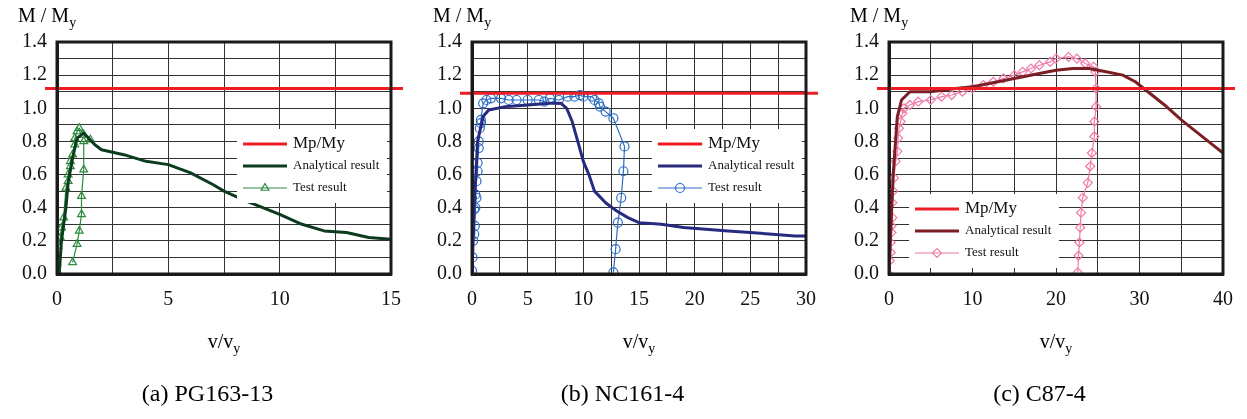 This screenshot has height=419, width=1247. I want to click on text: (b) NC161-4, so click(622, 393).